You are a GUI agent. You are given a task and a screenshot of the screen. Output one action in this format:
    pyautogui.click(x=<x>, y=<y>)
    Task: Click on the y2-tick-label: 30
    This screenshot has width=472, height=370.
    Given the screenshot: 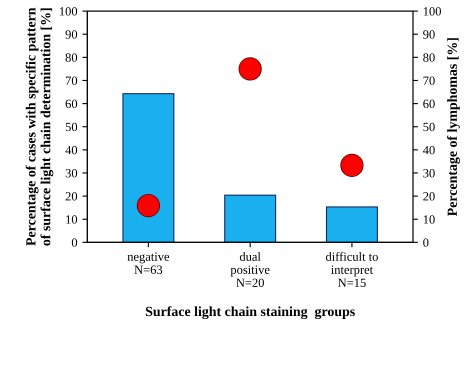 What is the action you would take?
    pyautogui.click(x=429, y=173)
    